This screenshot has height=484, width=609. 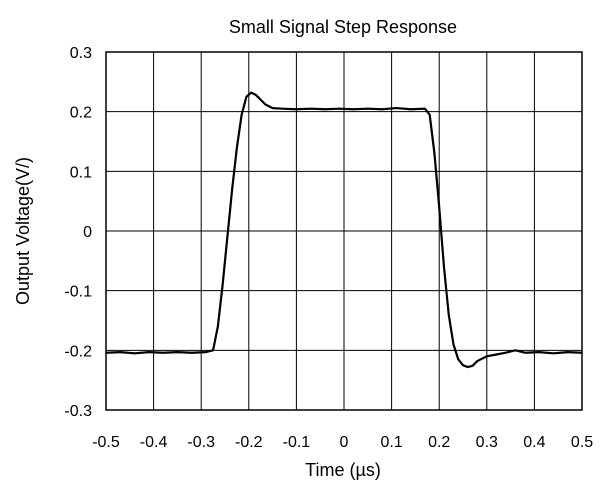 I want to click on x-tick-label: -0.3, so click(x=201, y=442).